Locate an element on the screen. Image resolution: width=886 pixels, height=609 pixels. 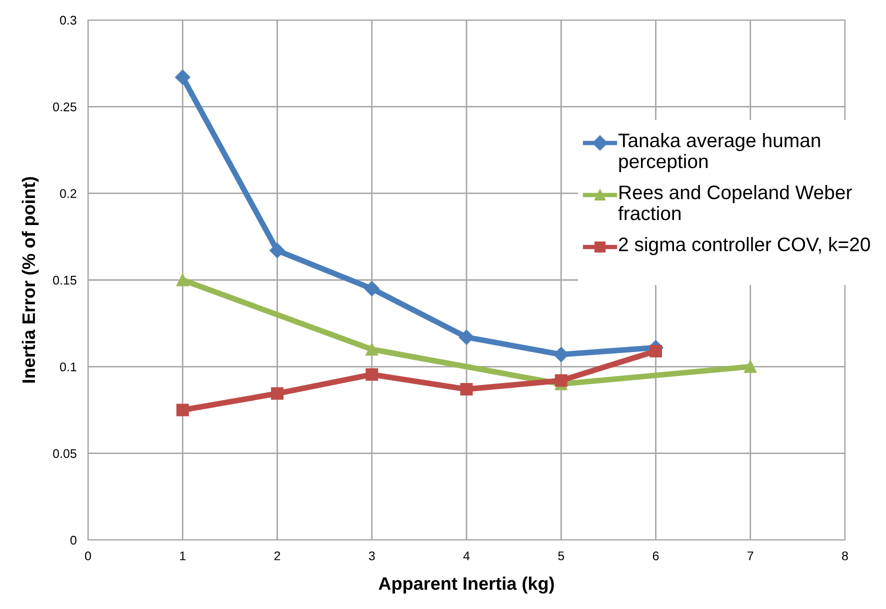
x-tick-label: 8 is located at coordinates (845, 555).